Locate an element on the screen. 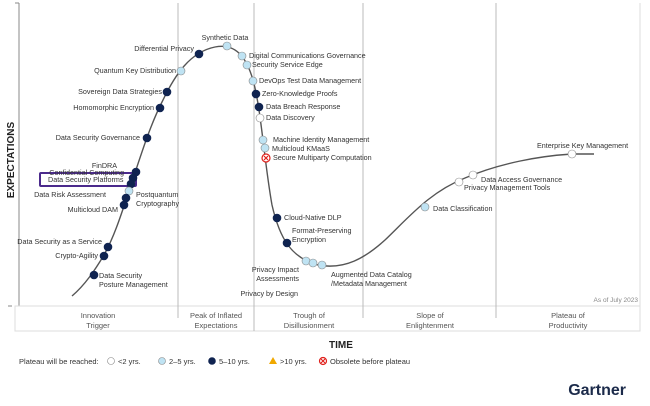  technology-label: Digital Communications Governance is located at coordinates (307, 55).